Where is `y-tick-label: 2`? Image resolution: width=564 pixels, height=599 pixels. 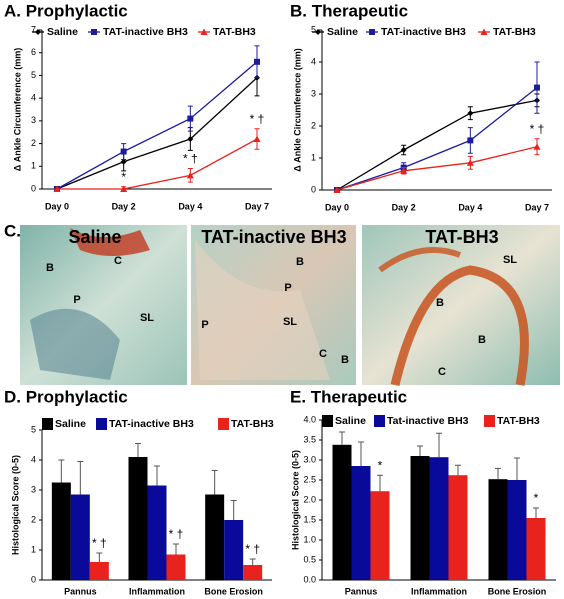
y-tick-label: 2 is located at coordinates (313, 125).